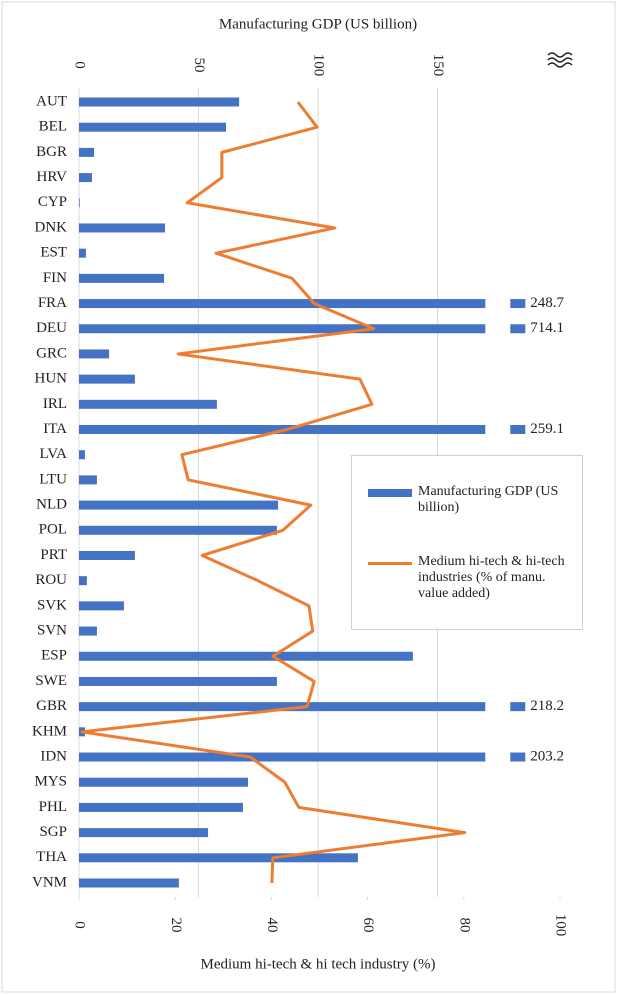 The width and height of the screenshot is (618, 995). I want to click on y-tick-label: GBR, so click(51, 706).